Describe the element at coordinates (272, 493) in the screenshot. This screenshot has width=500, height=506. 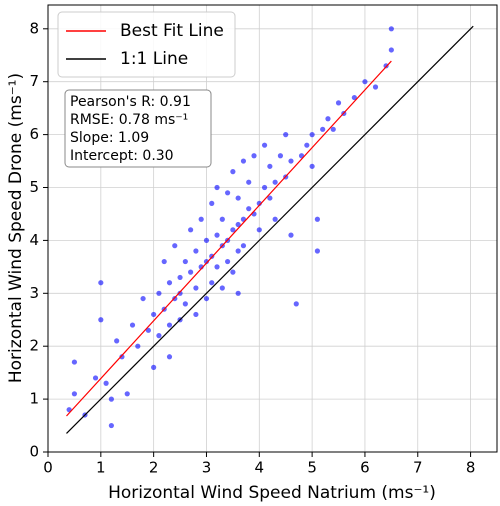
I see `x-axis-label: Horizontal Wind Speed Natrium (ms⁻¹)` at that location.